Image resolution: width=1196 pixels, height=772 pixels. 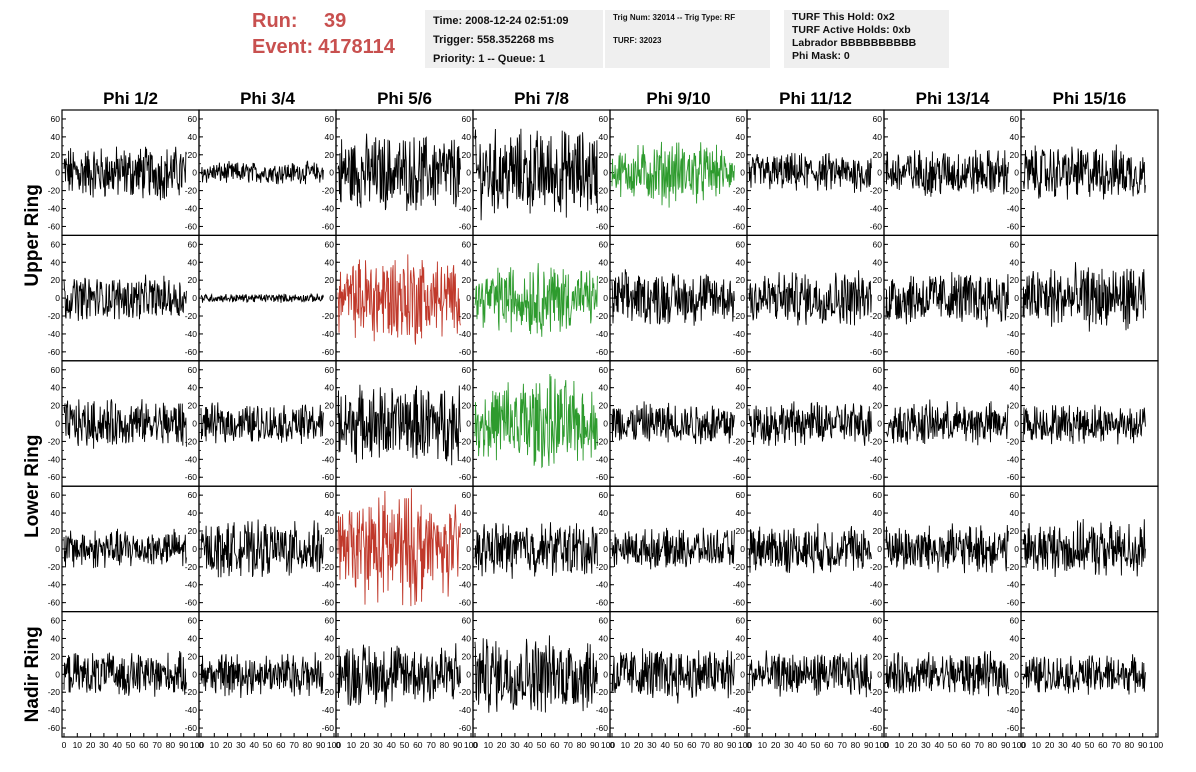 I want to click on x-tick-label: 60, so click(x=555, y=745).